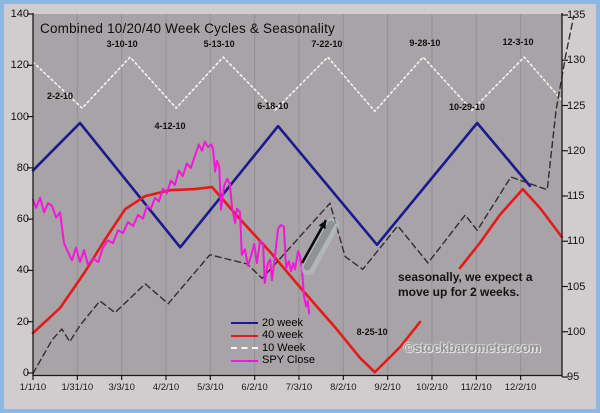 The image size is (600, 413). Describe the element at coordinates (327, 44) in the screenshot. I see `cycle-date-label: 7-22-10` at that location.